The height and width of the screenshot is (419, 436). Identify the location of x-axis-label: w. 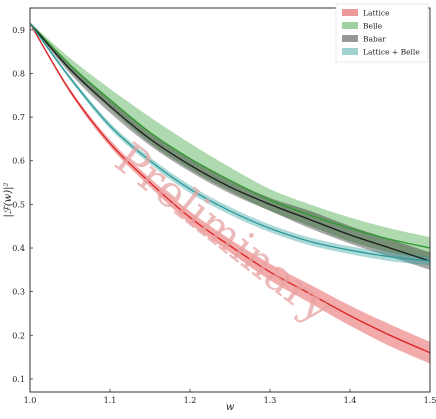
(230, 407).